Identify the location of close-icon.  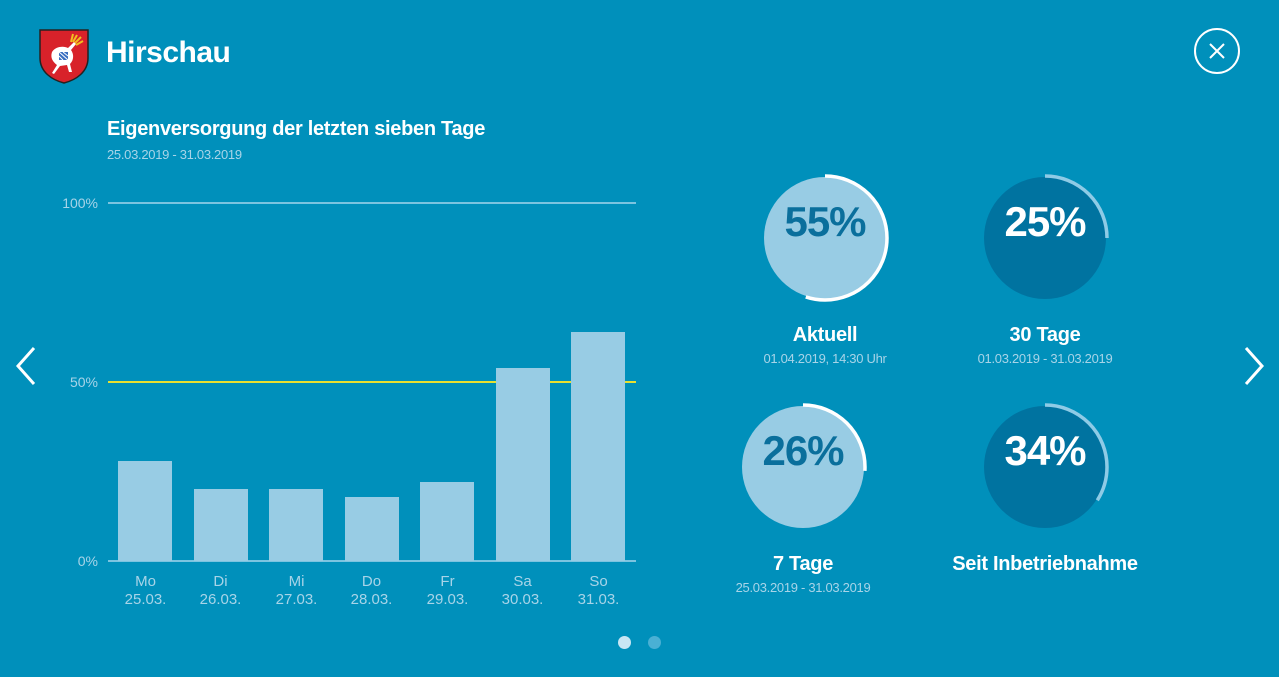
(1217, 51).